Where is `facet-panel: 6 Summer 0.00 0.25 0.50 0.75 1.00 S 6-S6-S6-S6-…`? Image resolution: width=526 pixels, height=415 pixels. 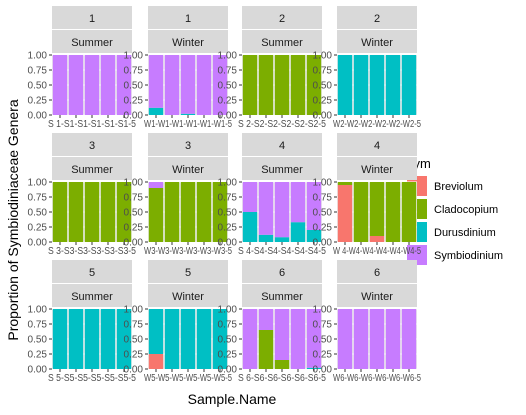
facet-panel: 6 Summer 0.00 0.25 0.50 0.75 1.00 S 6-S6-S6-S6-… is located at coordinates (272, 322).